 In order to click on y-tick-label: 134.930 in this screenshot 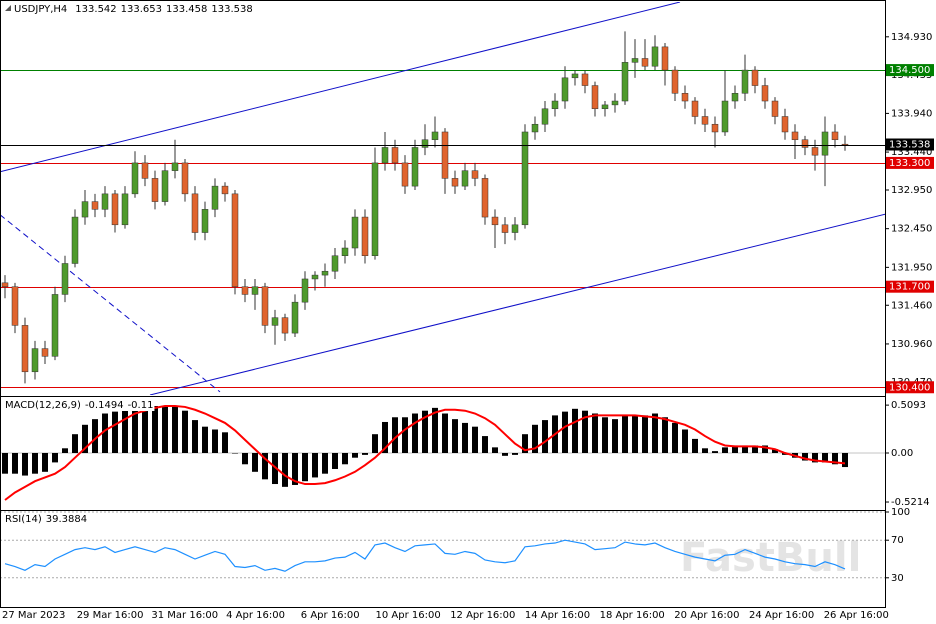, I will do `click(911, 37)`.